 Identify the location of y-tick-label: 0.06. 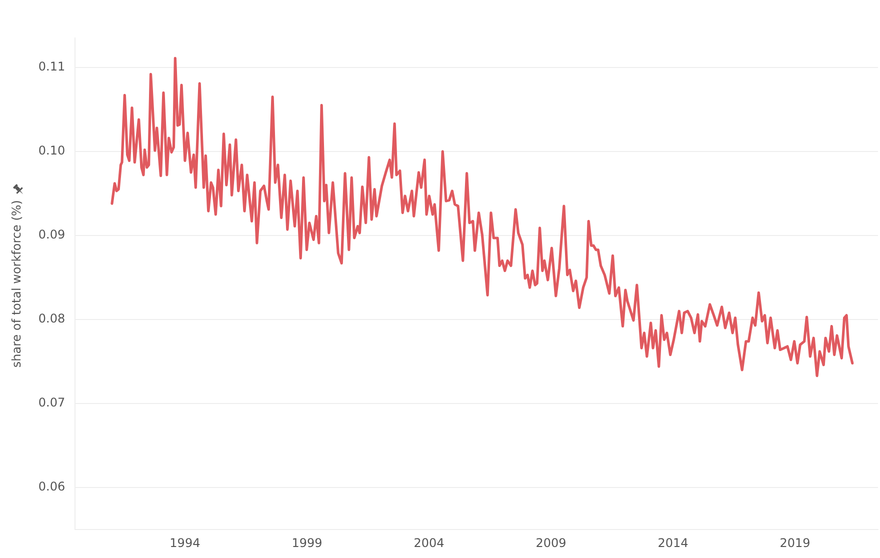
(52, 487).